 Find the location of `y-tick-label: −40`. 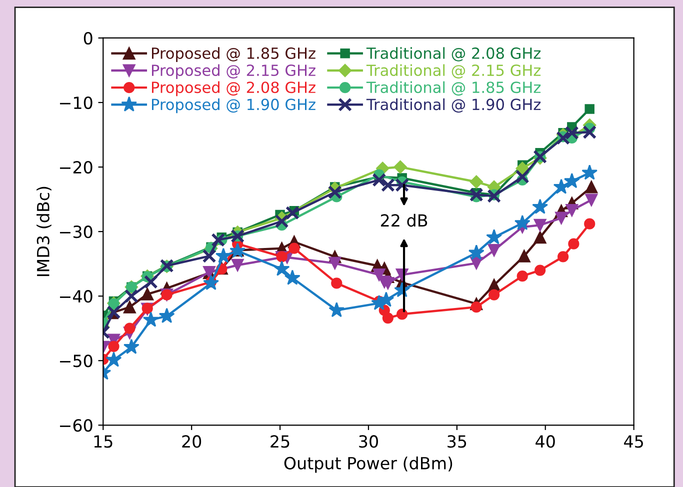

y-tick-label: −40 is located at coordinates (76, 296).